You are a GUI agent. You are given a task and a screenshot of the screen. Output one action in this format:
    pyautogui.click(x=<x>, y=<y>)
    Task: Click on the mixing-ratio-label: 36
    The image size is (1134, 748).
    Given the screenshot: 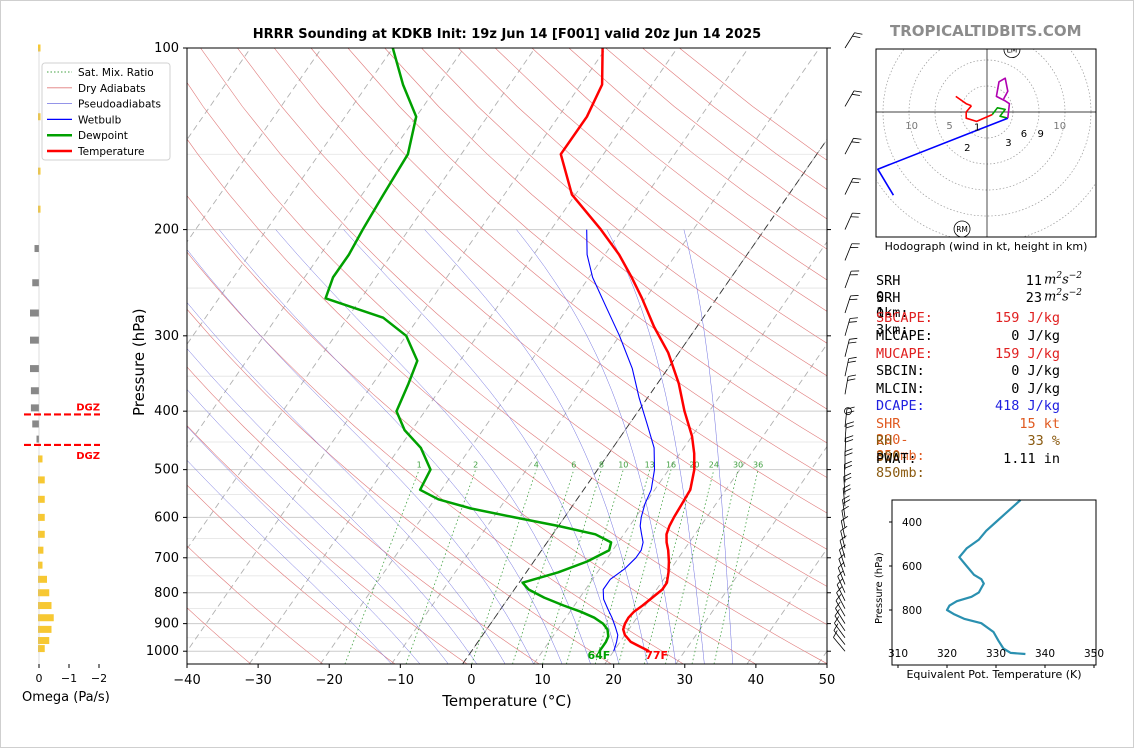 What is the action you would take?
    pyautogui.click(x=758, y=465)
    